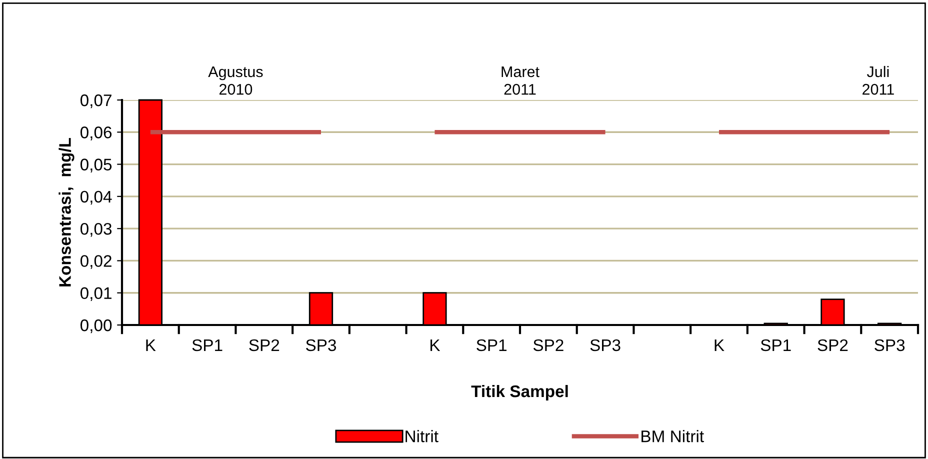 This screenshot has width=928, height=459. I want to click on text: Agustus 2010, so click(235, 80).